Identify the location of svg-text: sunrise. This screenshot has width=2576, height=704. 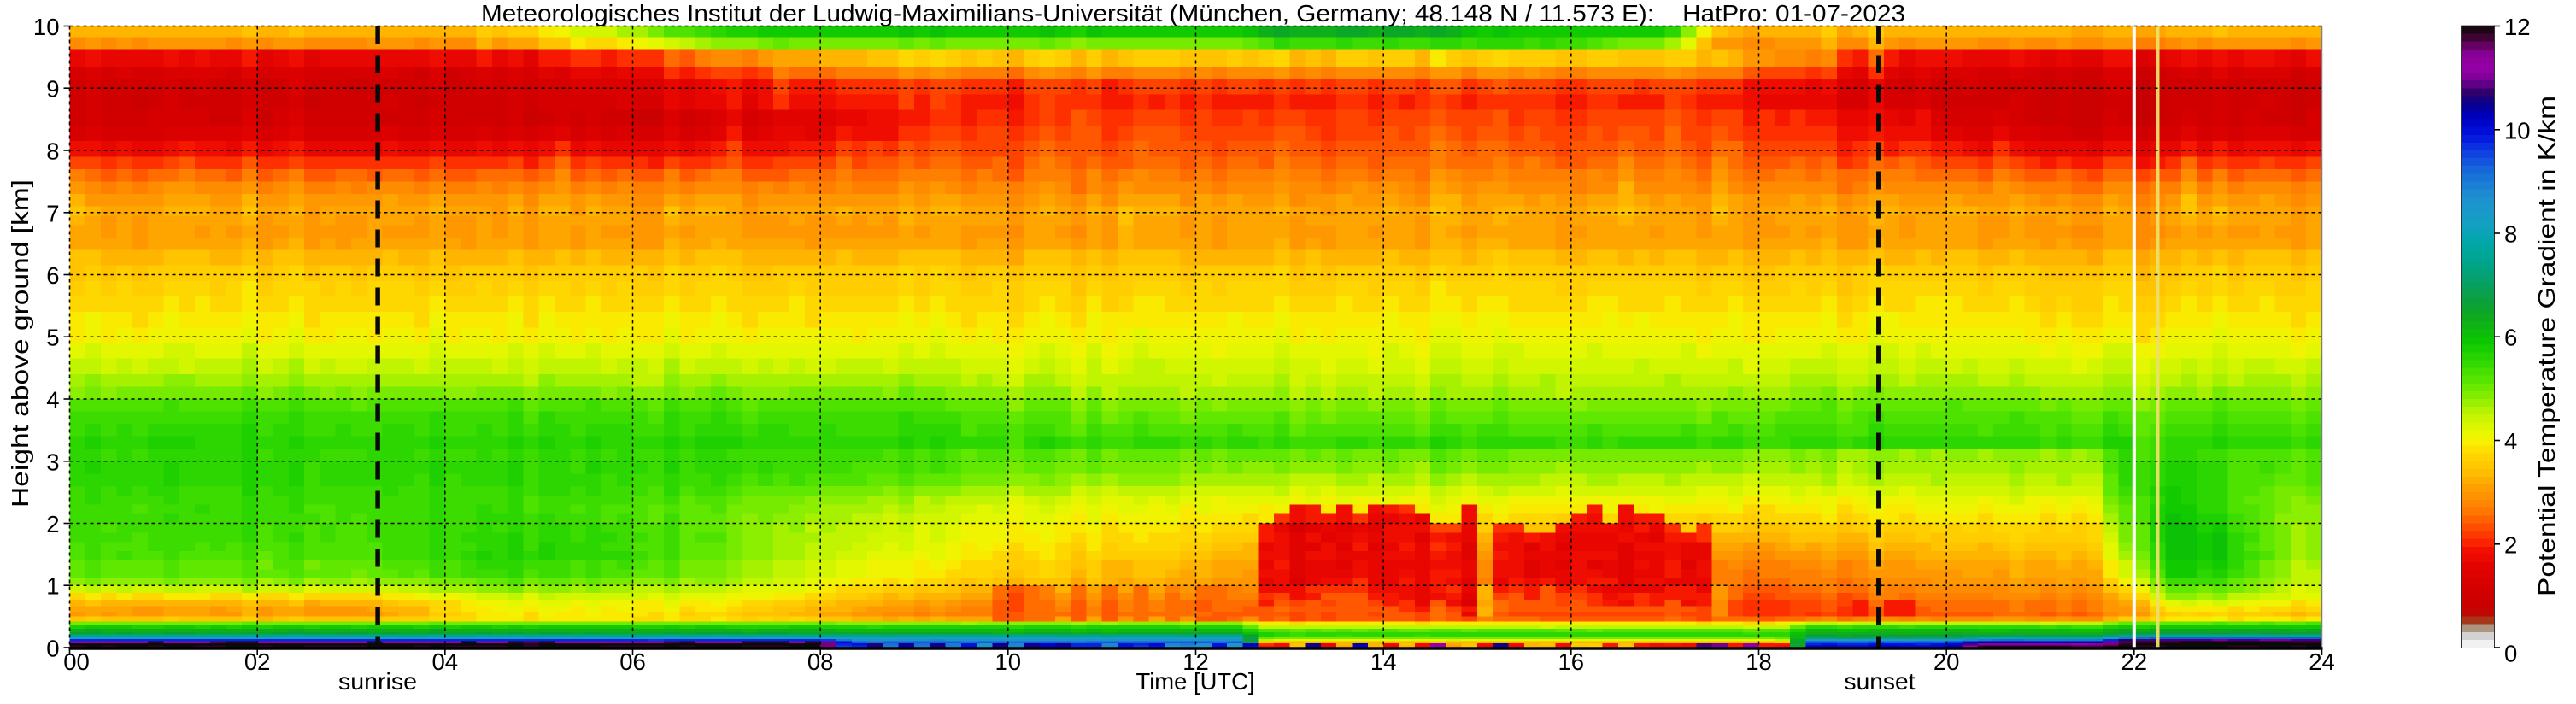
(377, 681).